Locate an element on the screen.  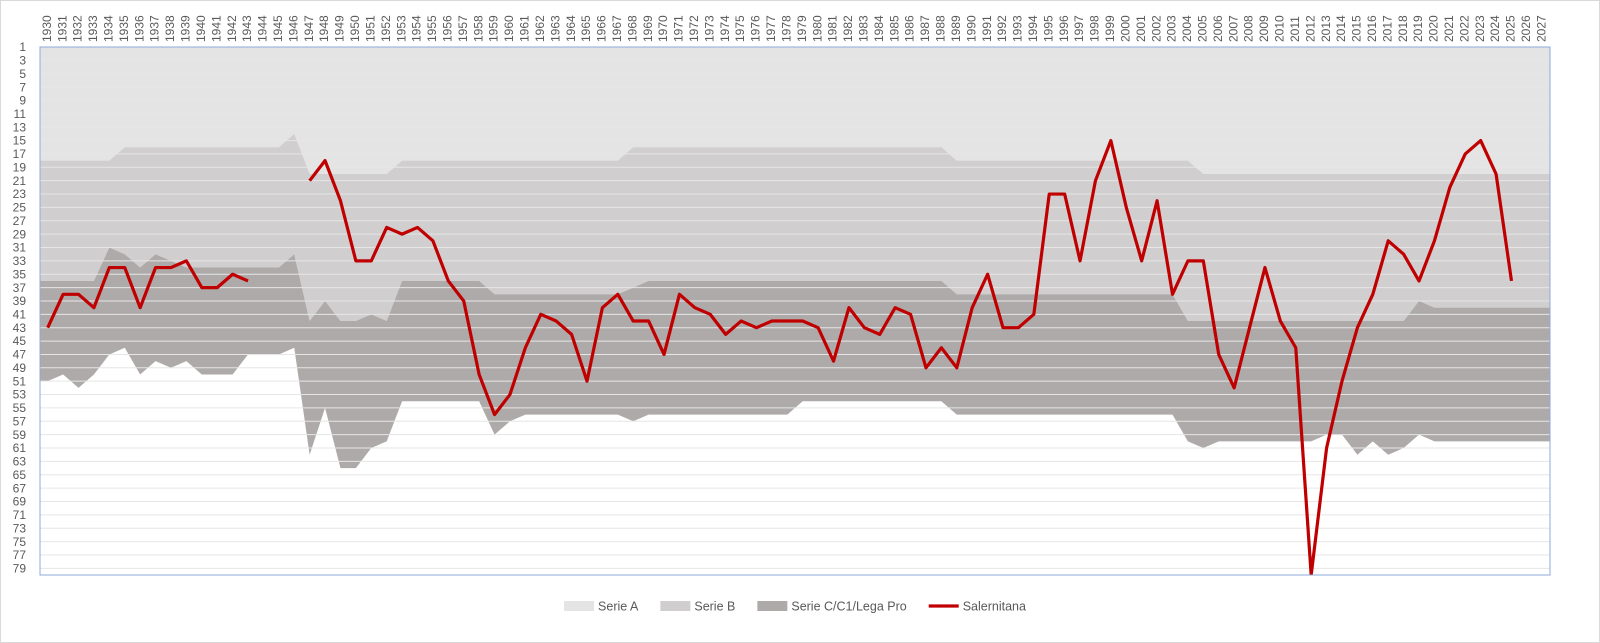
x-tick-label: 1951 is located at coordinates (370, 28).